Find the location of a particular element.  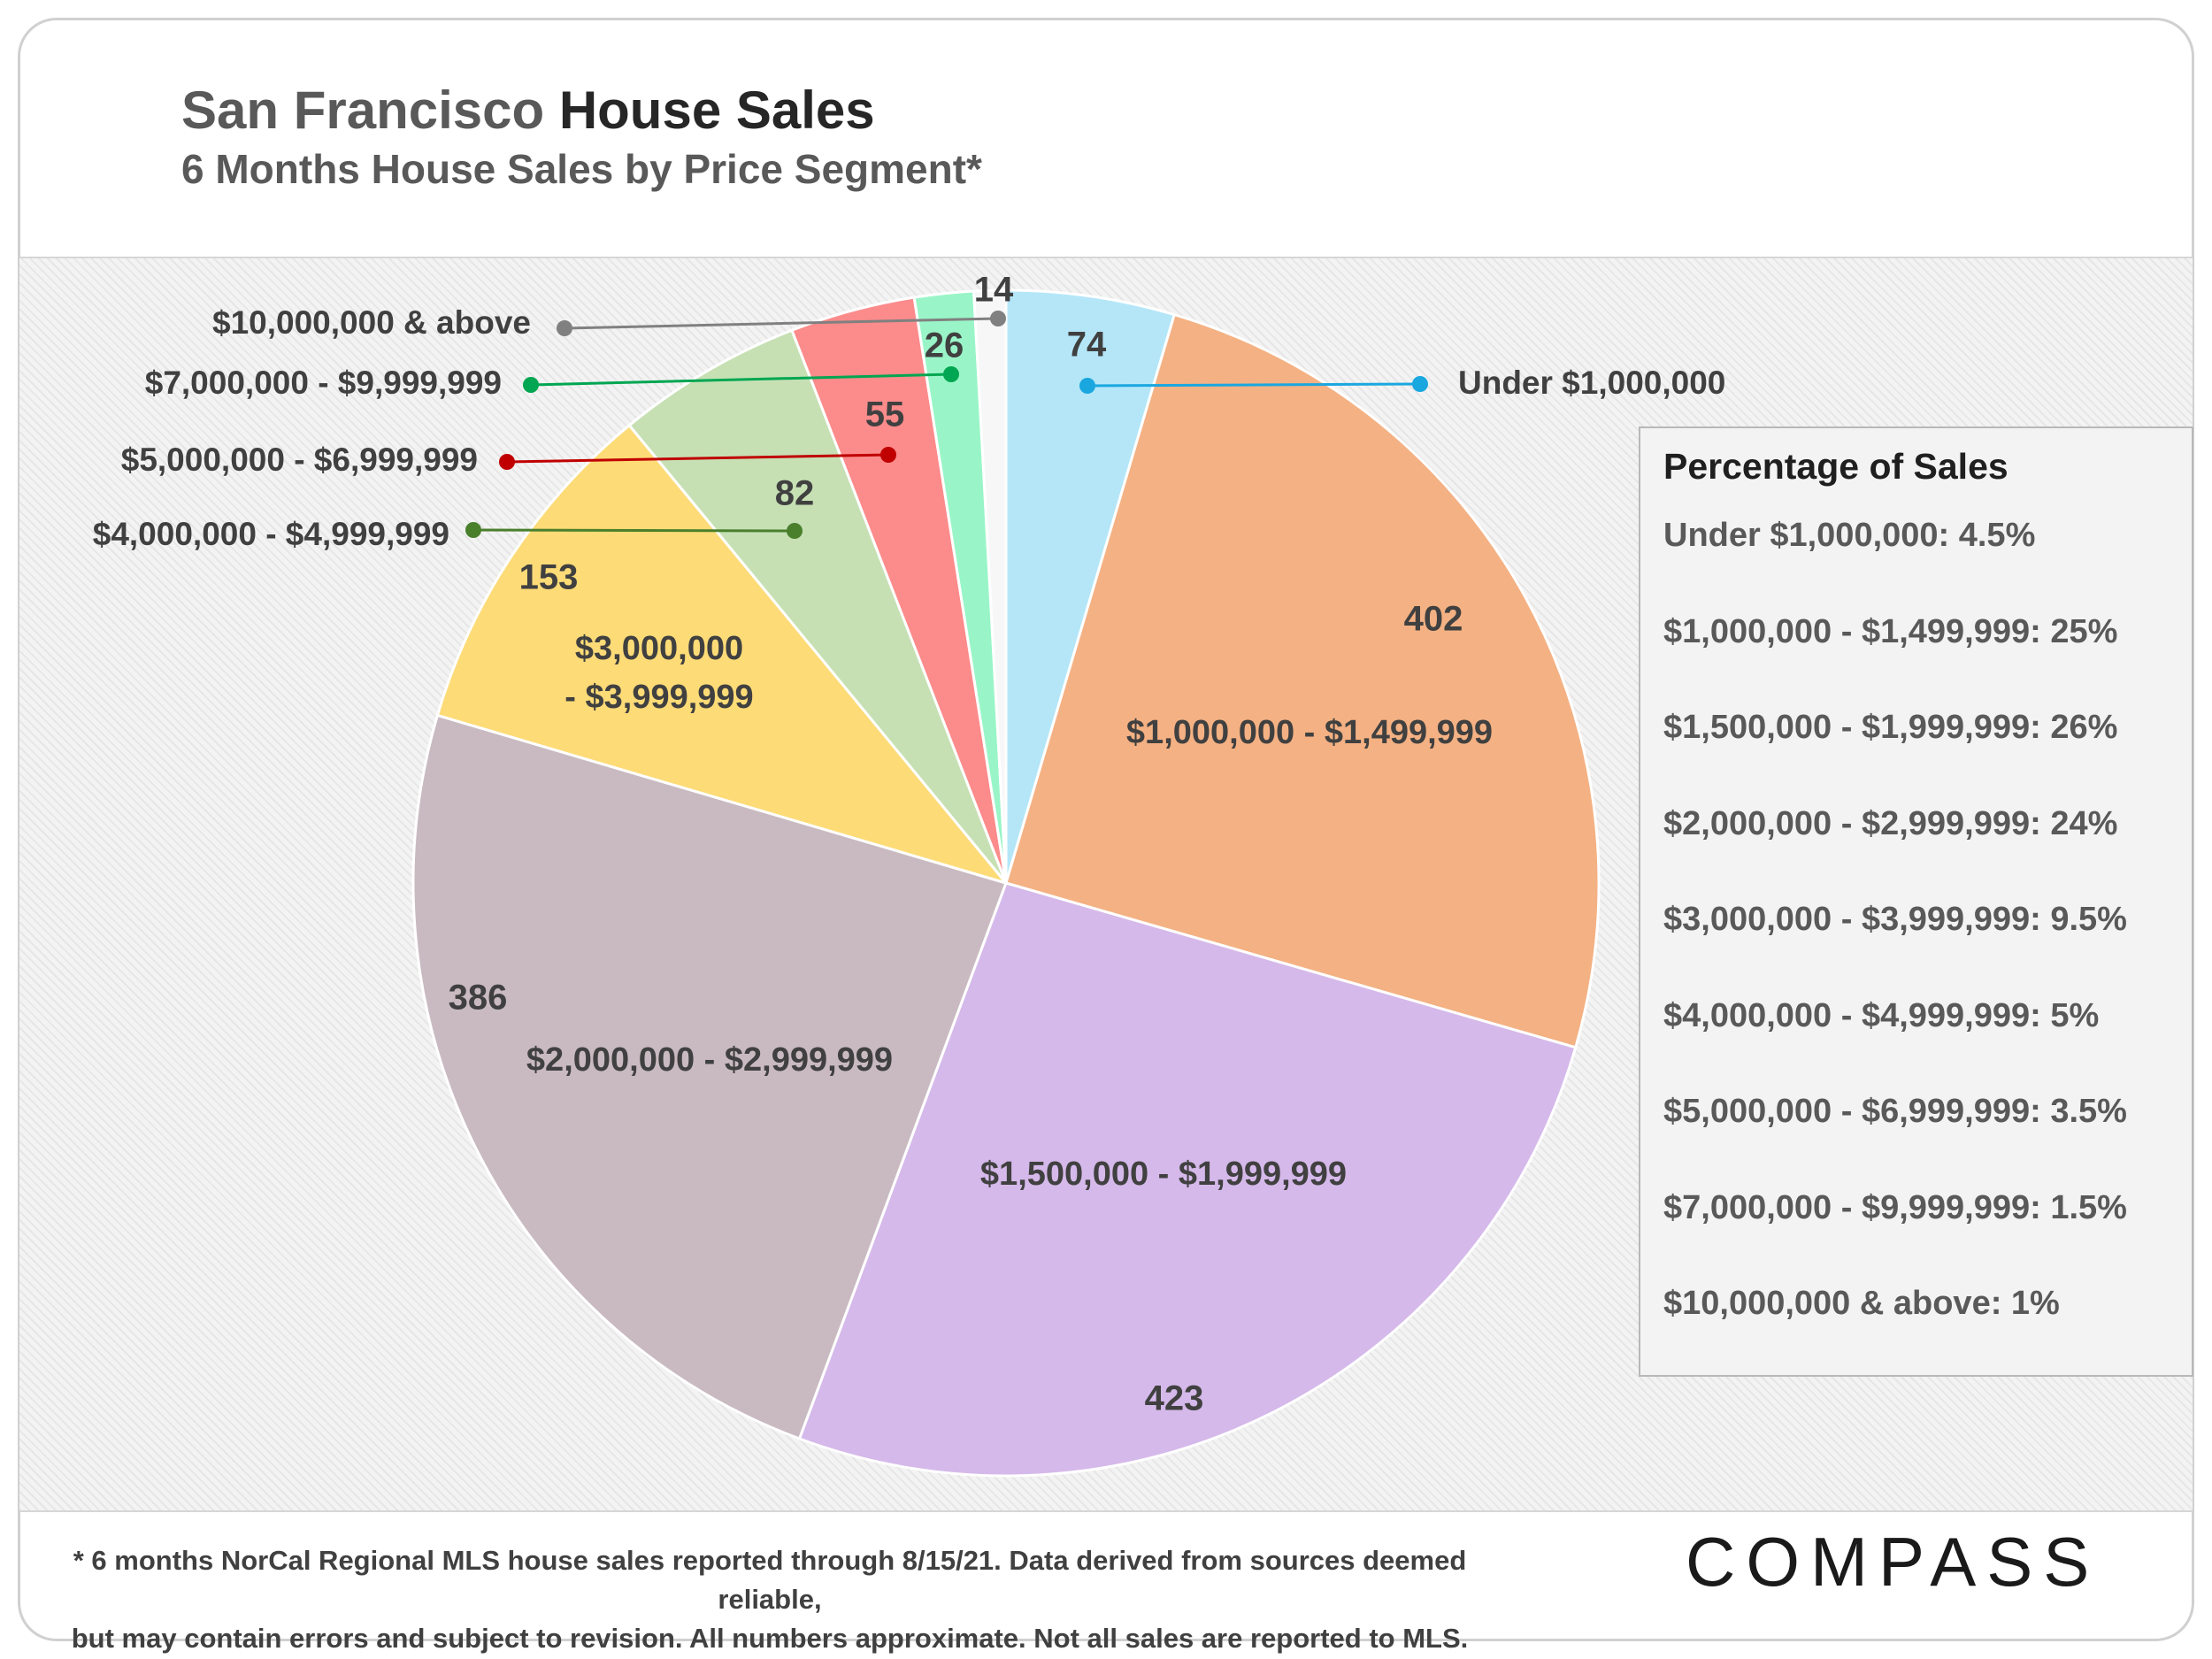

legend-item: $5,000,000 - $6,999,999: 3.5% is located at coordinates (1895, 1111).